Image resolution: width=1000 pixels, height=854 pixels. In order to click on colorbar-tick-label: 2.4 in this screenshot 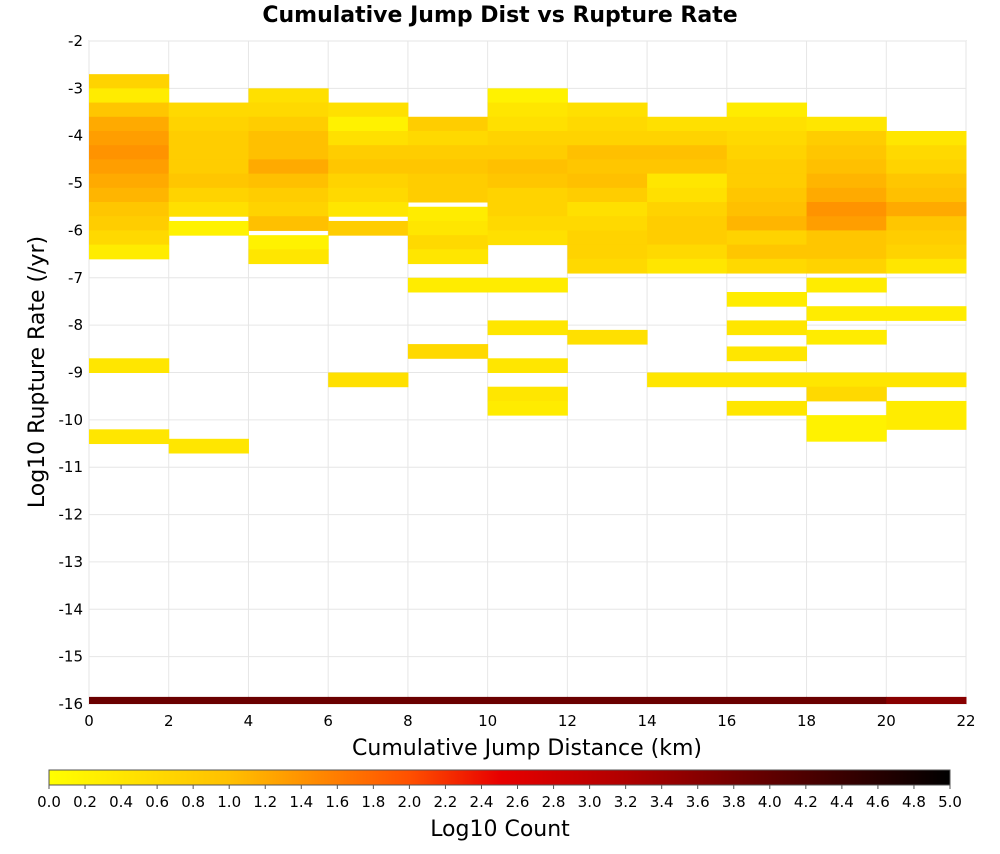, I will do `click(482, 802)`.